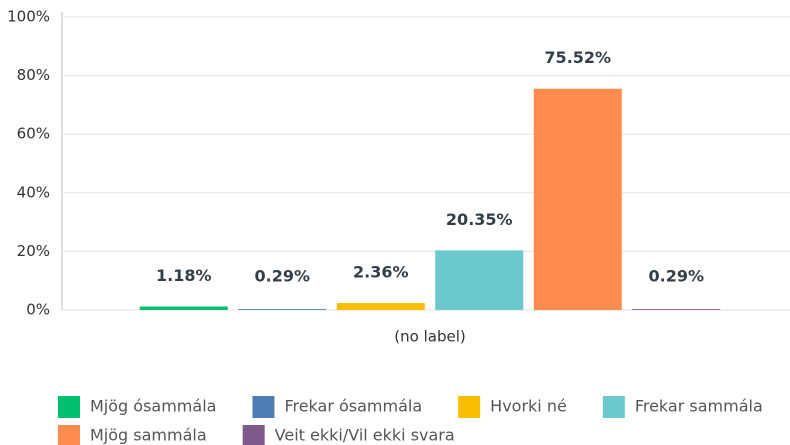  What do you see at coordinates (429, 337) in the screenshot?
I see `x-tick-label: (no label)` at bounding box center [429, 337].